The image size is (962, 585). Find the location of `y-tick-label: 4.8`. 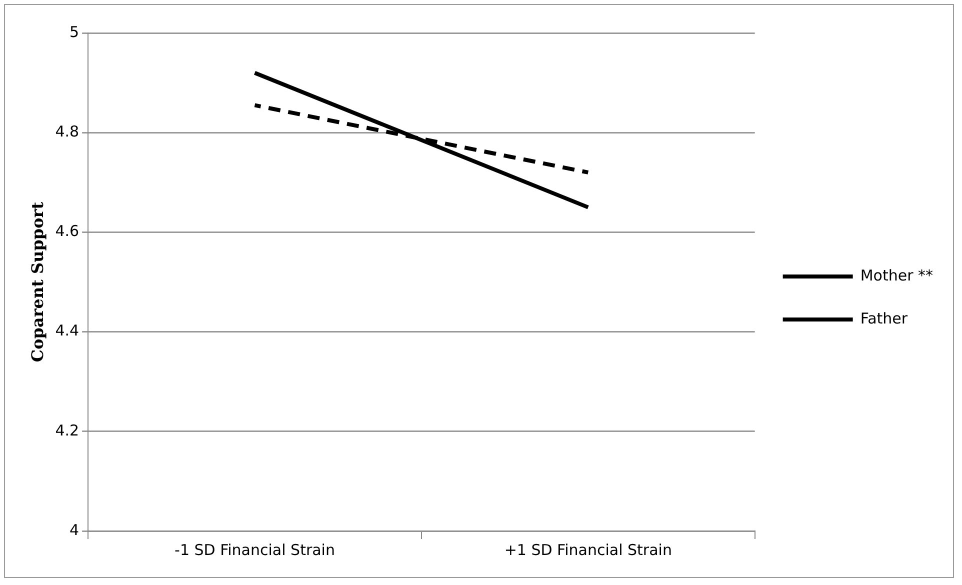

y-tick-label: 4.8 is located at coordinates (67, 131).